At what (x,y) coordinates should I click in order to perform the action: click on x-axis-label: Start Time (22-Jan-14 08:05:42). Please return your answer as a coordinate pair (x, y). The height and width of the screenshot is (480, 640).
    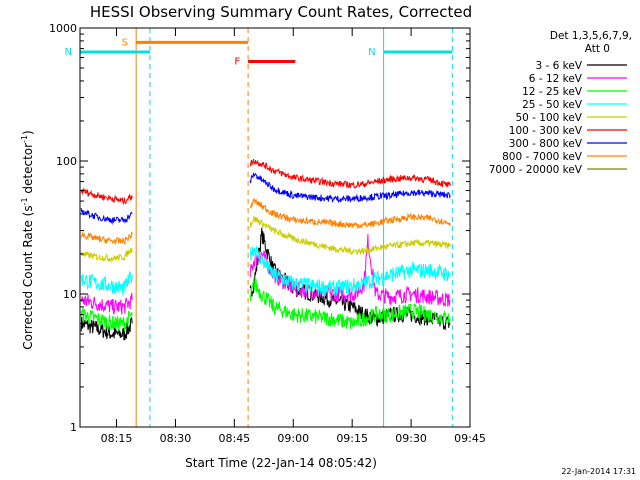
    Looking at the image, I should click on (281, 463).